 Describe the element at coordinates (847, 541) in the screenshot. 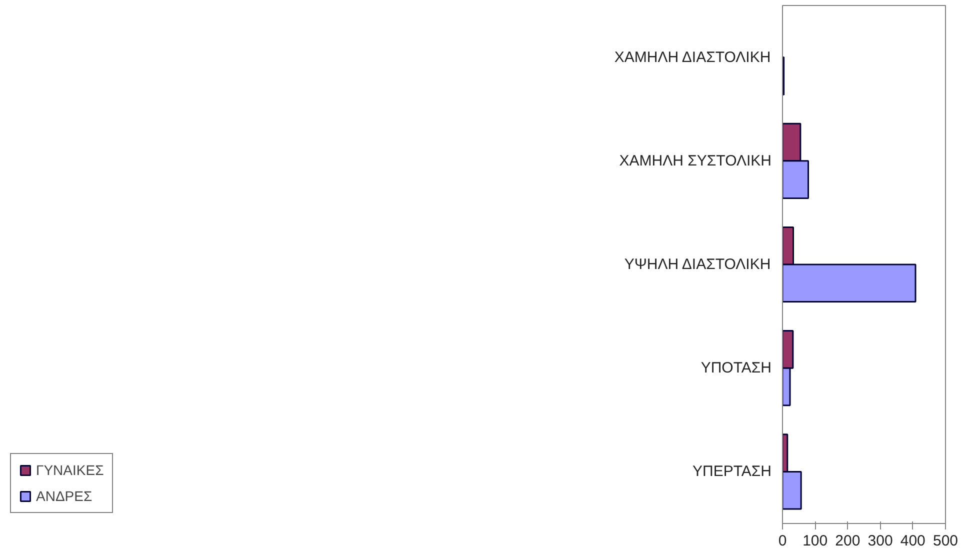

I see `x-tick-label: 200` at that location.